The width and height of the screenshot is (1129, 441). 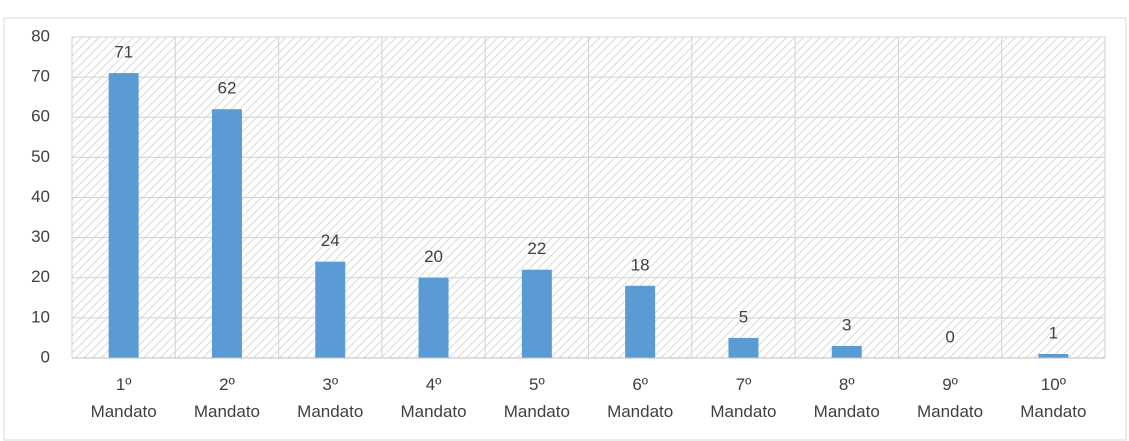 I want to click on x-tick-label: 10º Mandato, so click(x=1053, y=398).